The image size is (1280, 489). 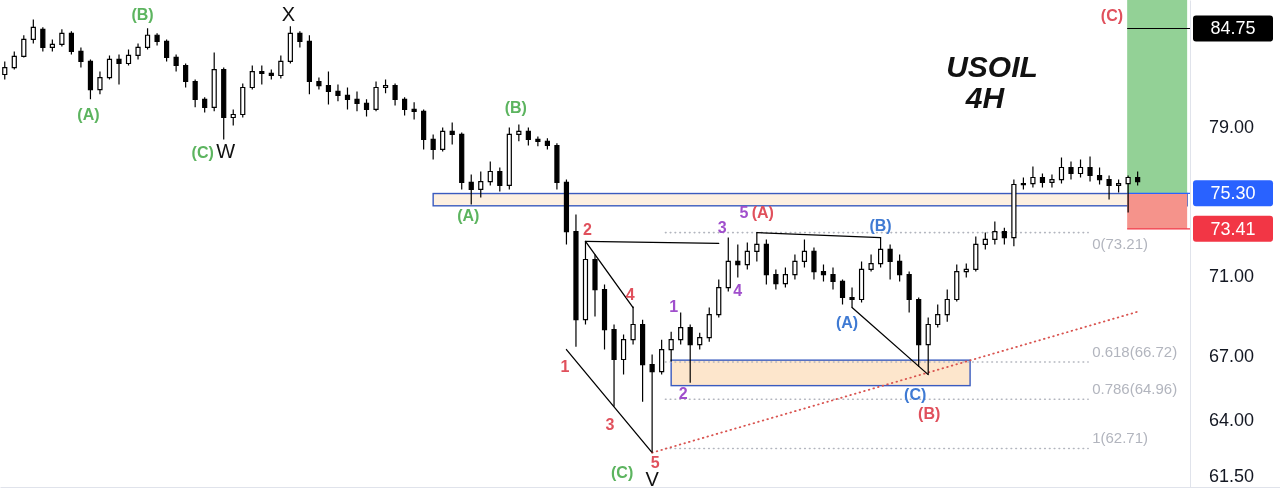 What do you see at coordinates (1232, 356) in the screenshot?
I see `y-tick-label: 67.00` at bounding box center [1232, 356].